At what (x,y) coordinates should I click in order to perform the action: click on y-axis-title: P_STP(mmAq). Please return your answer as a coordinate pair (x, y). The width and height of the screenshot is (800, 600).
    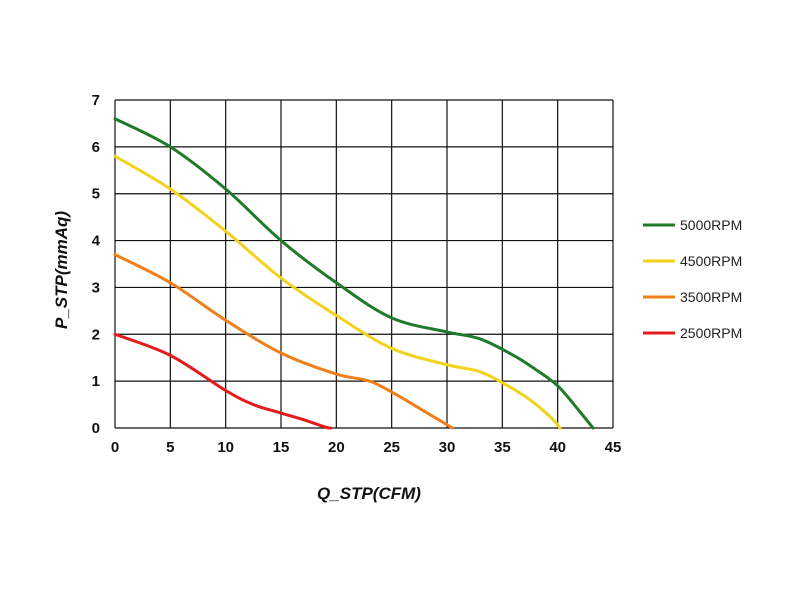
    Looking at the image, I should click on (61, 270).